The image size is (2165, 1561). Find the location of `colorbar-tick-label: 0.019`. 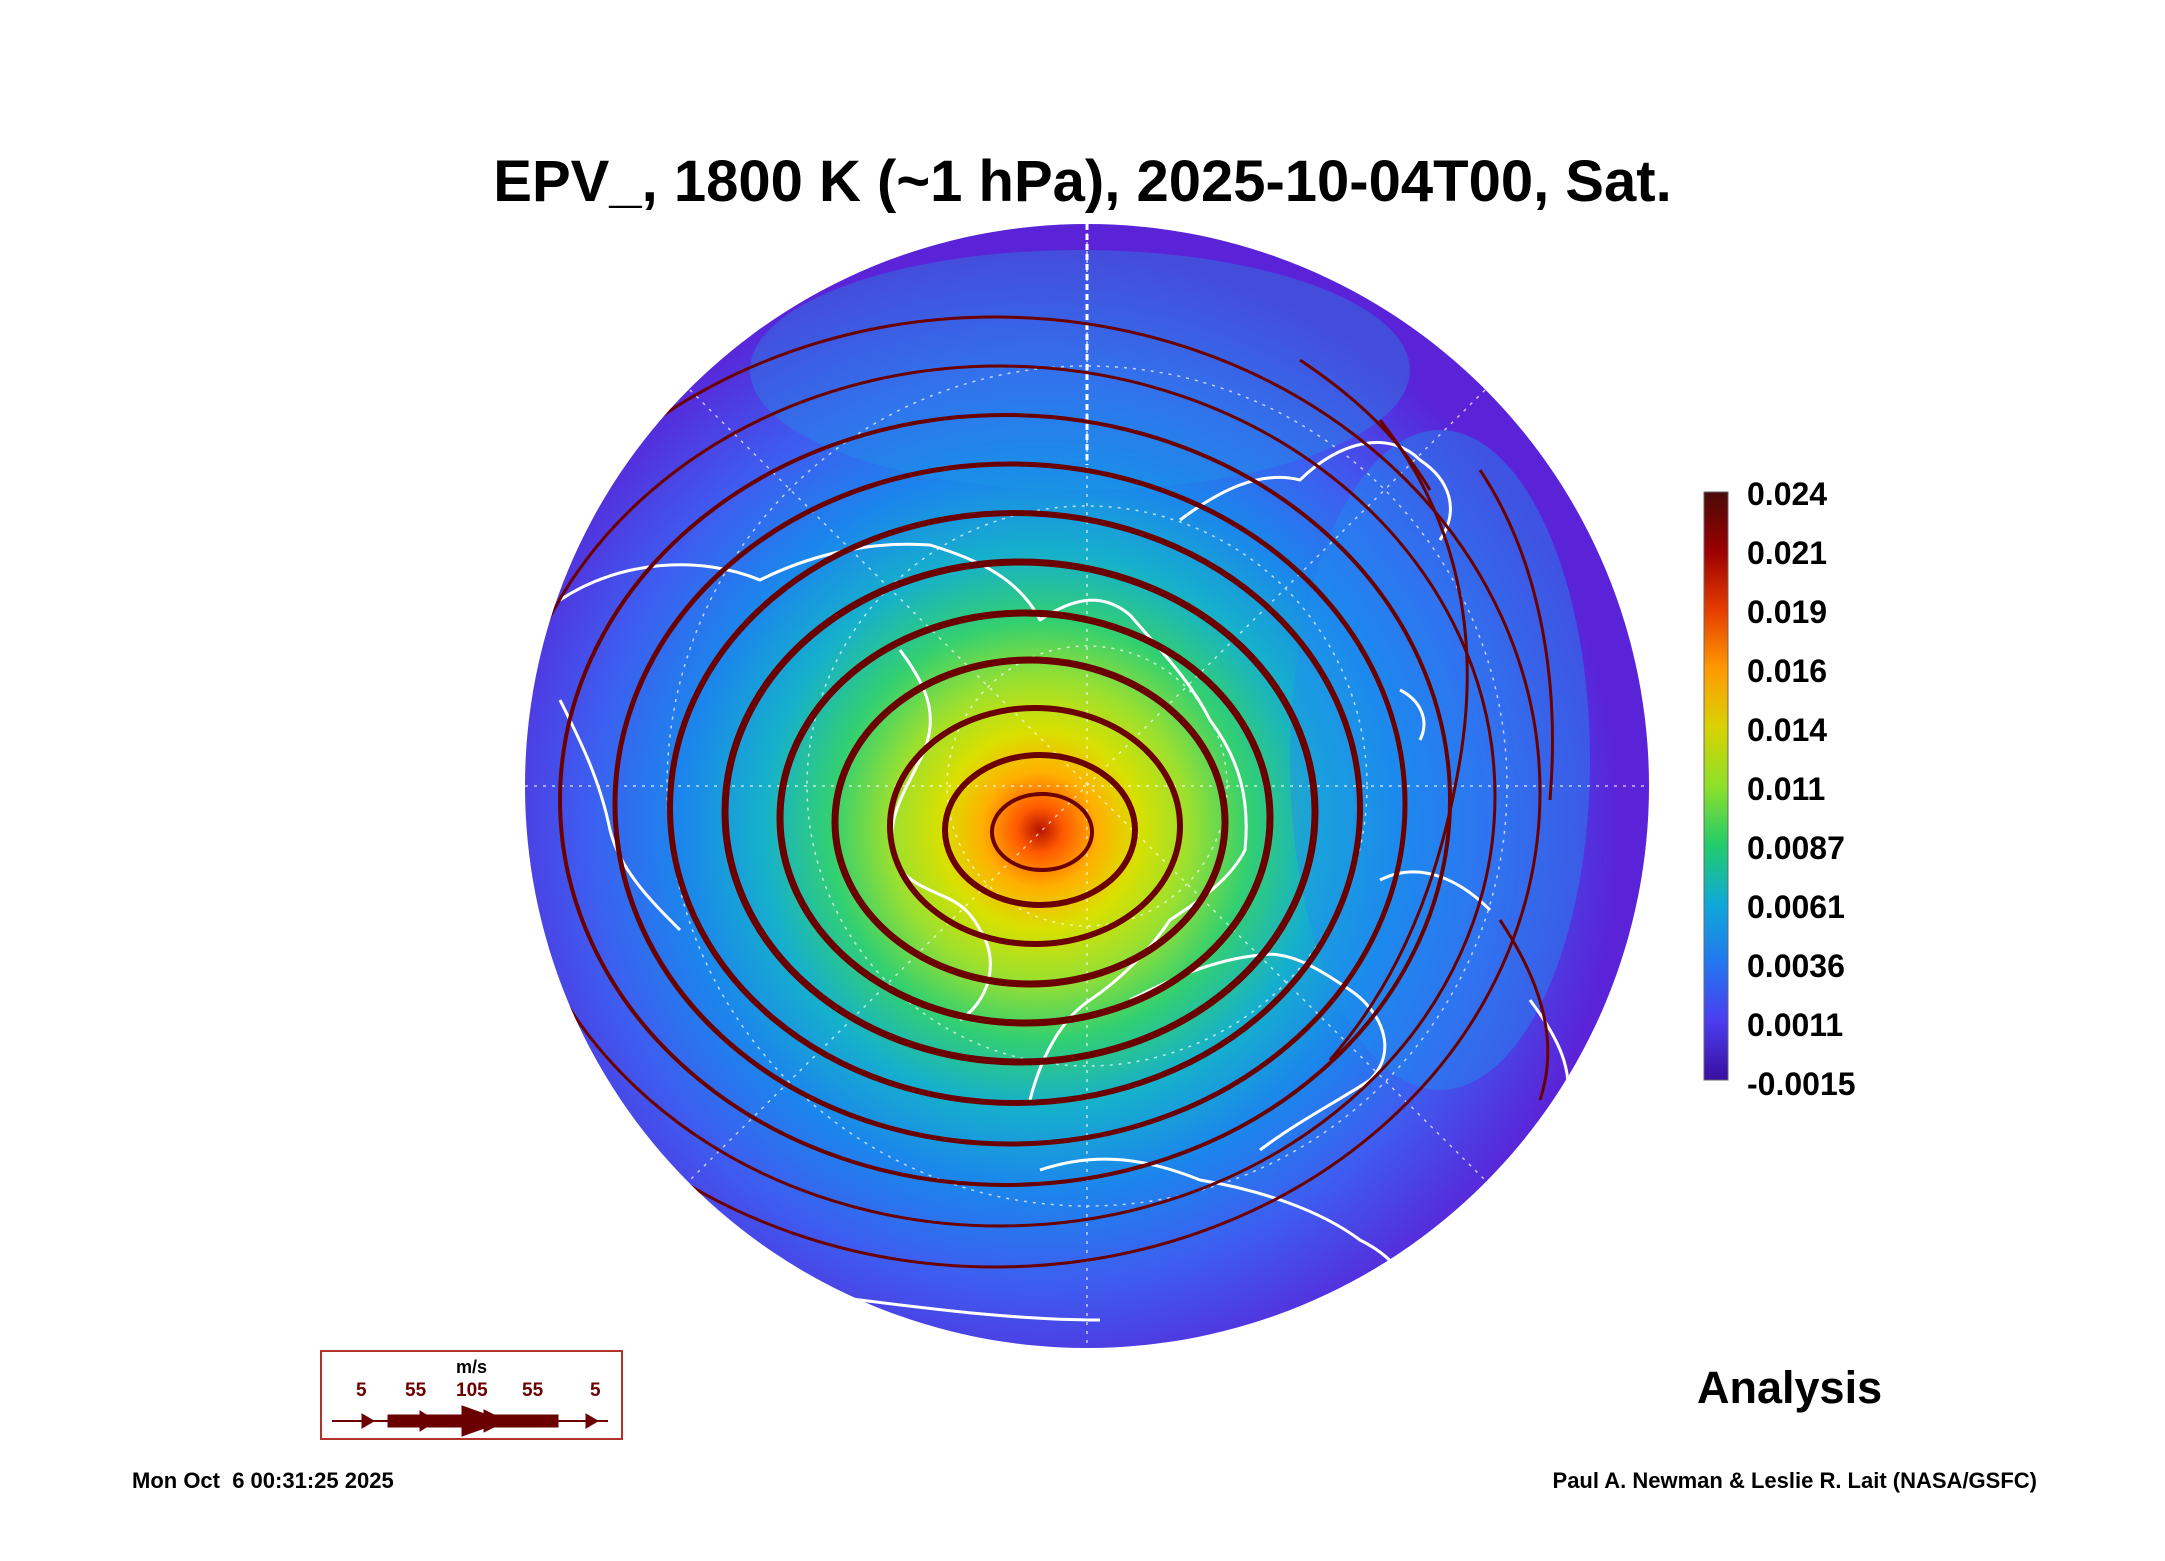

colorbar-tick-label: 0.019 is located at coordinates (1787, 612).